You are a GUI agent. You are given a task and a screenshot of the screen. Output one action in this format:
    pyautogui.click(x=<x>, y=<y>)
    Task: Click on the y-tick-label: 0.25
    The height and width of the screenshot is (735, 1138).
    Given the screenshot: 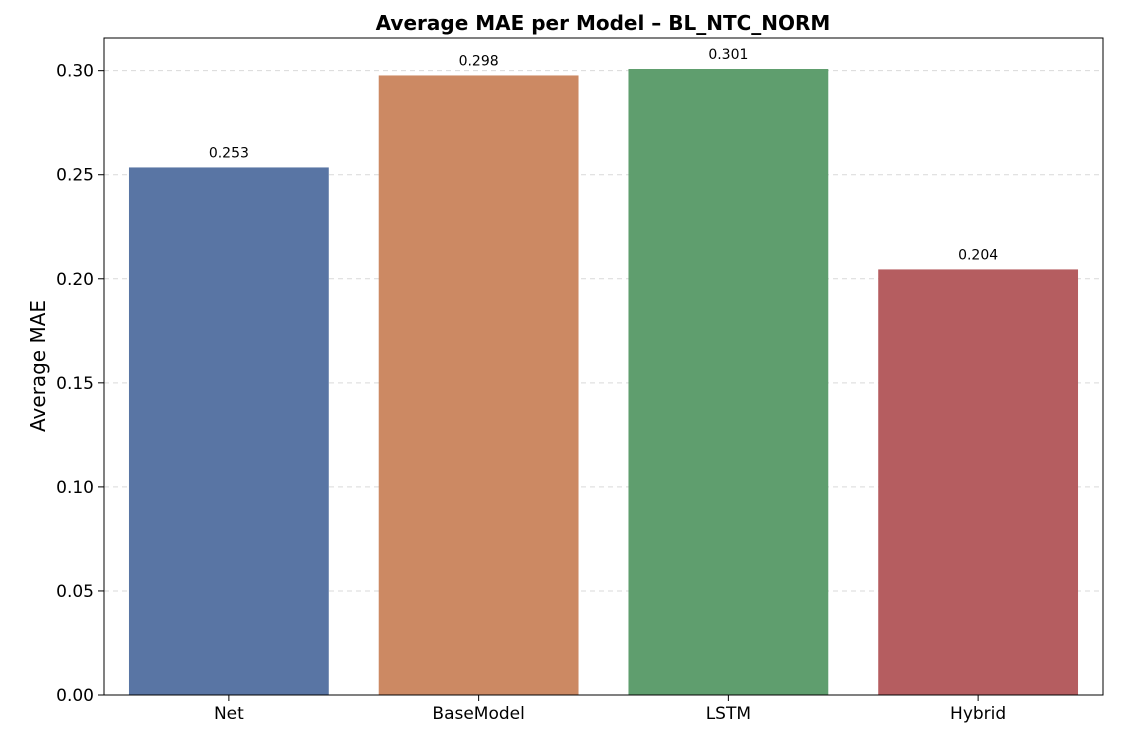 What is the action you would take?
    pyautogui.click(x=75, y=176)
    